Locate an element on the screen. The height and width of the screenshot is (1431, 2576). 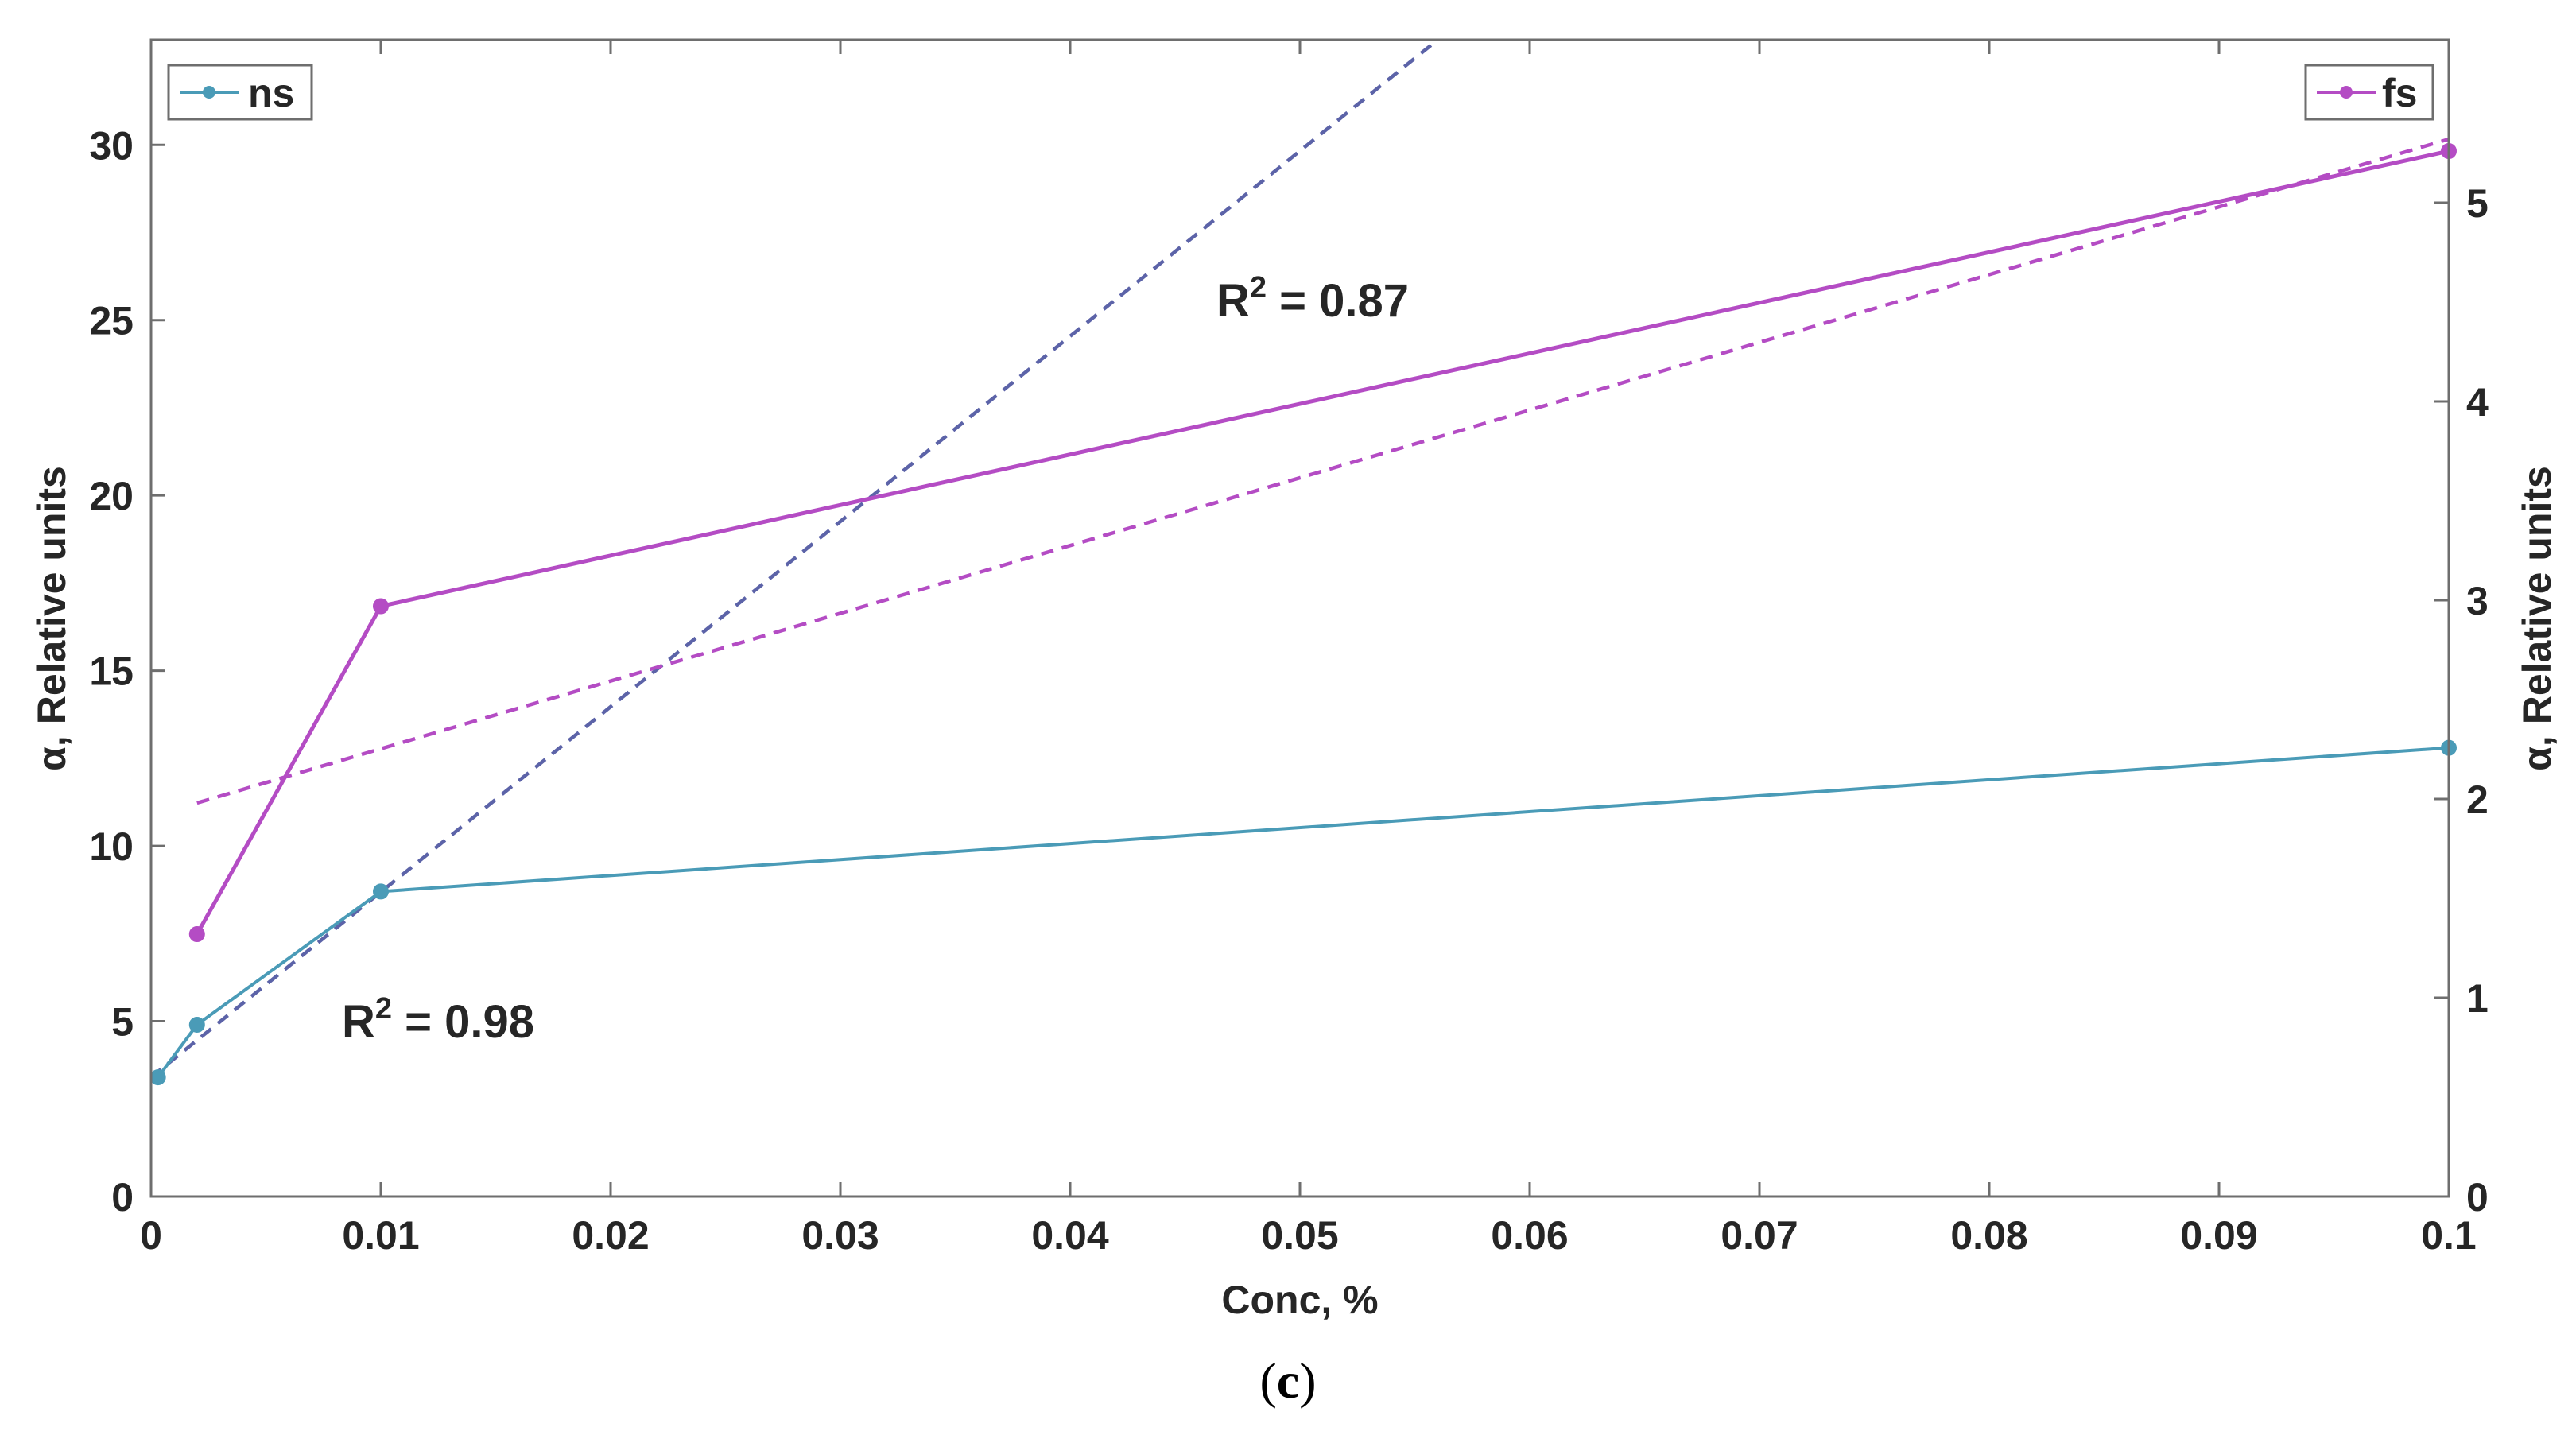
r2-fs-sup: 2 is located at coordinates (1258, 287).